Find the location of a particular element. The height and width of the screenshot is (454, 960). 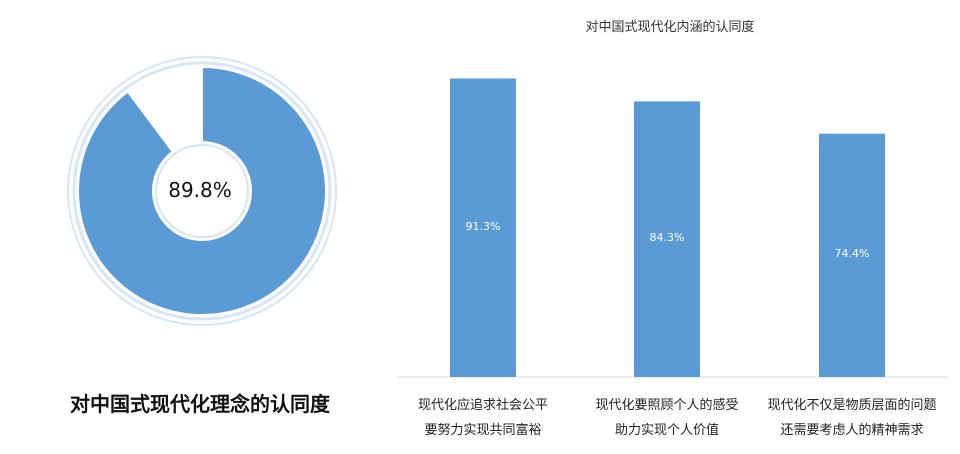

pie-center-ring is located at coordinates (202, 191).